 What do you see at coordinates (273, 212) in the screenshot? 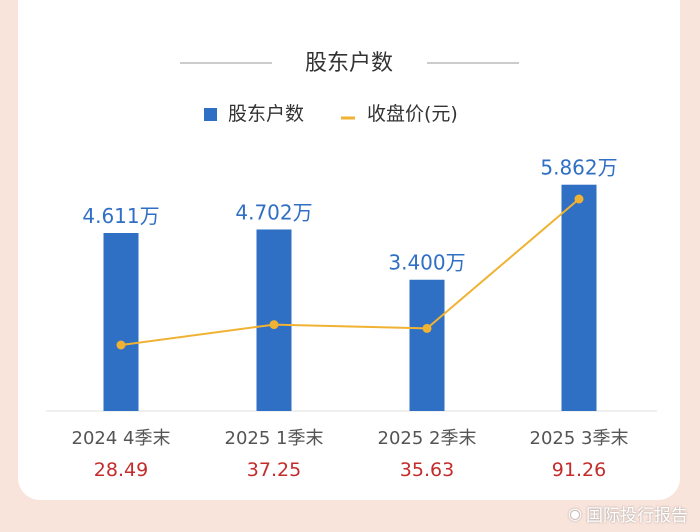
I see `bar-value-label-1: 4.702万` at bounding box center [273, 212].